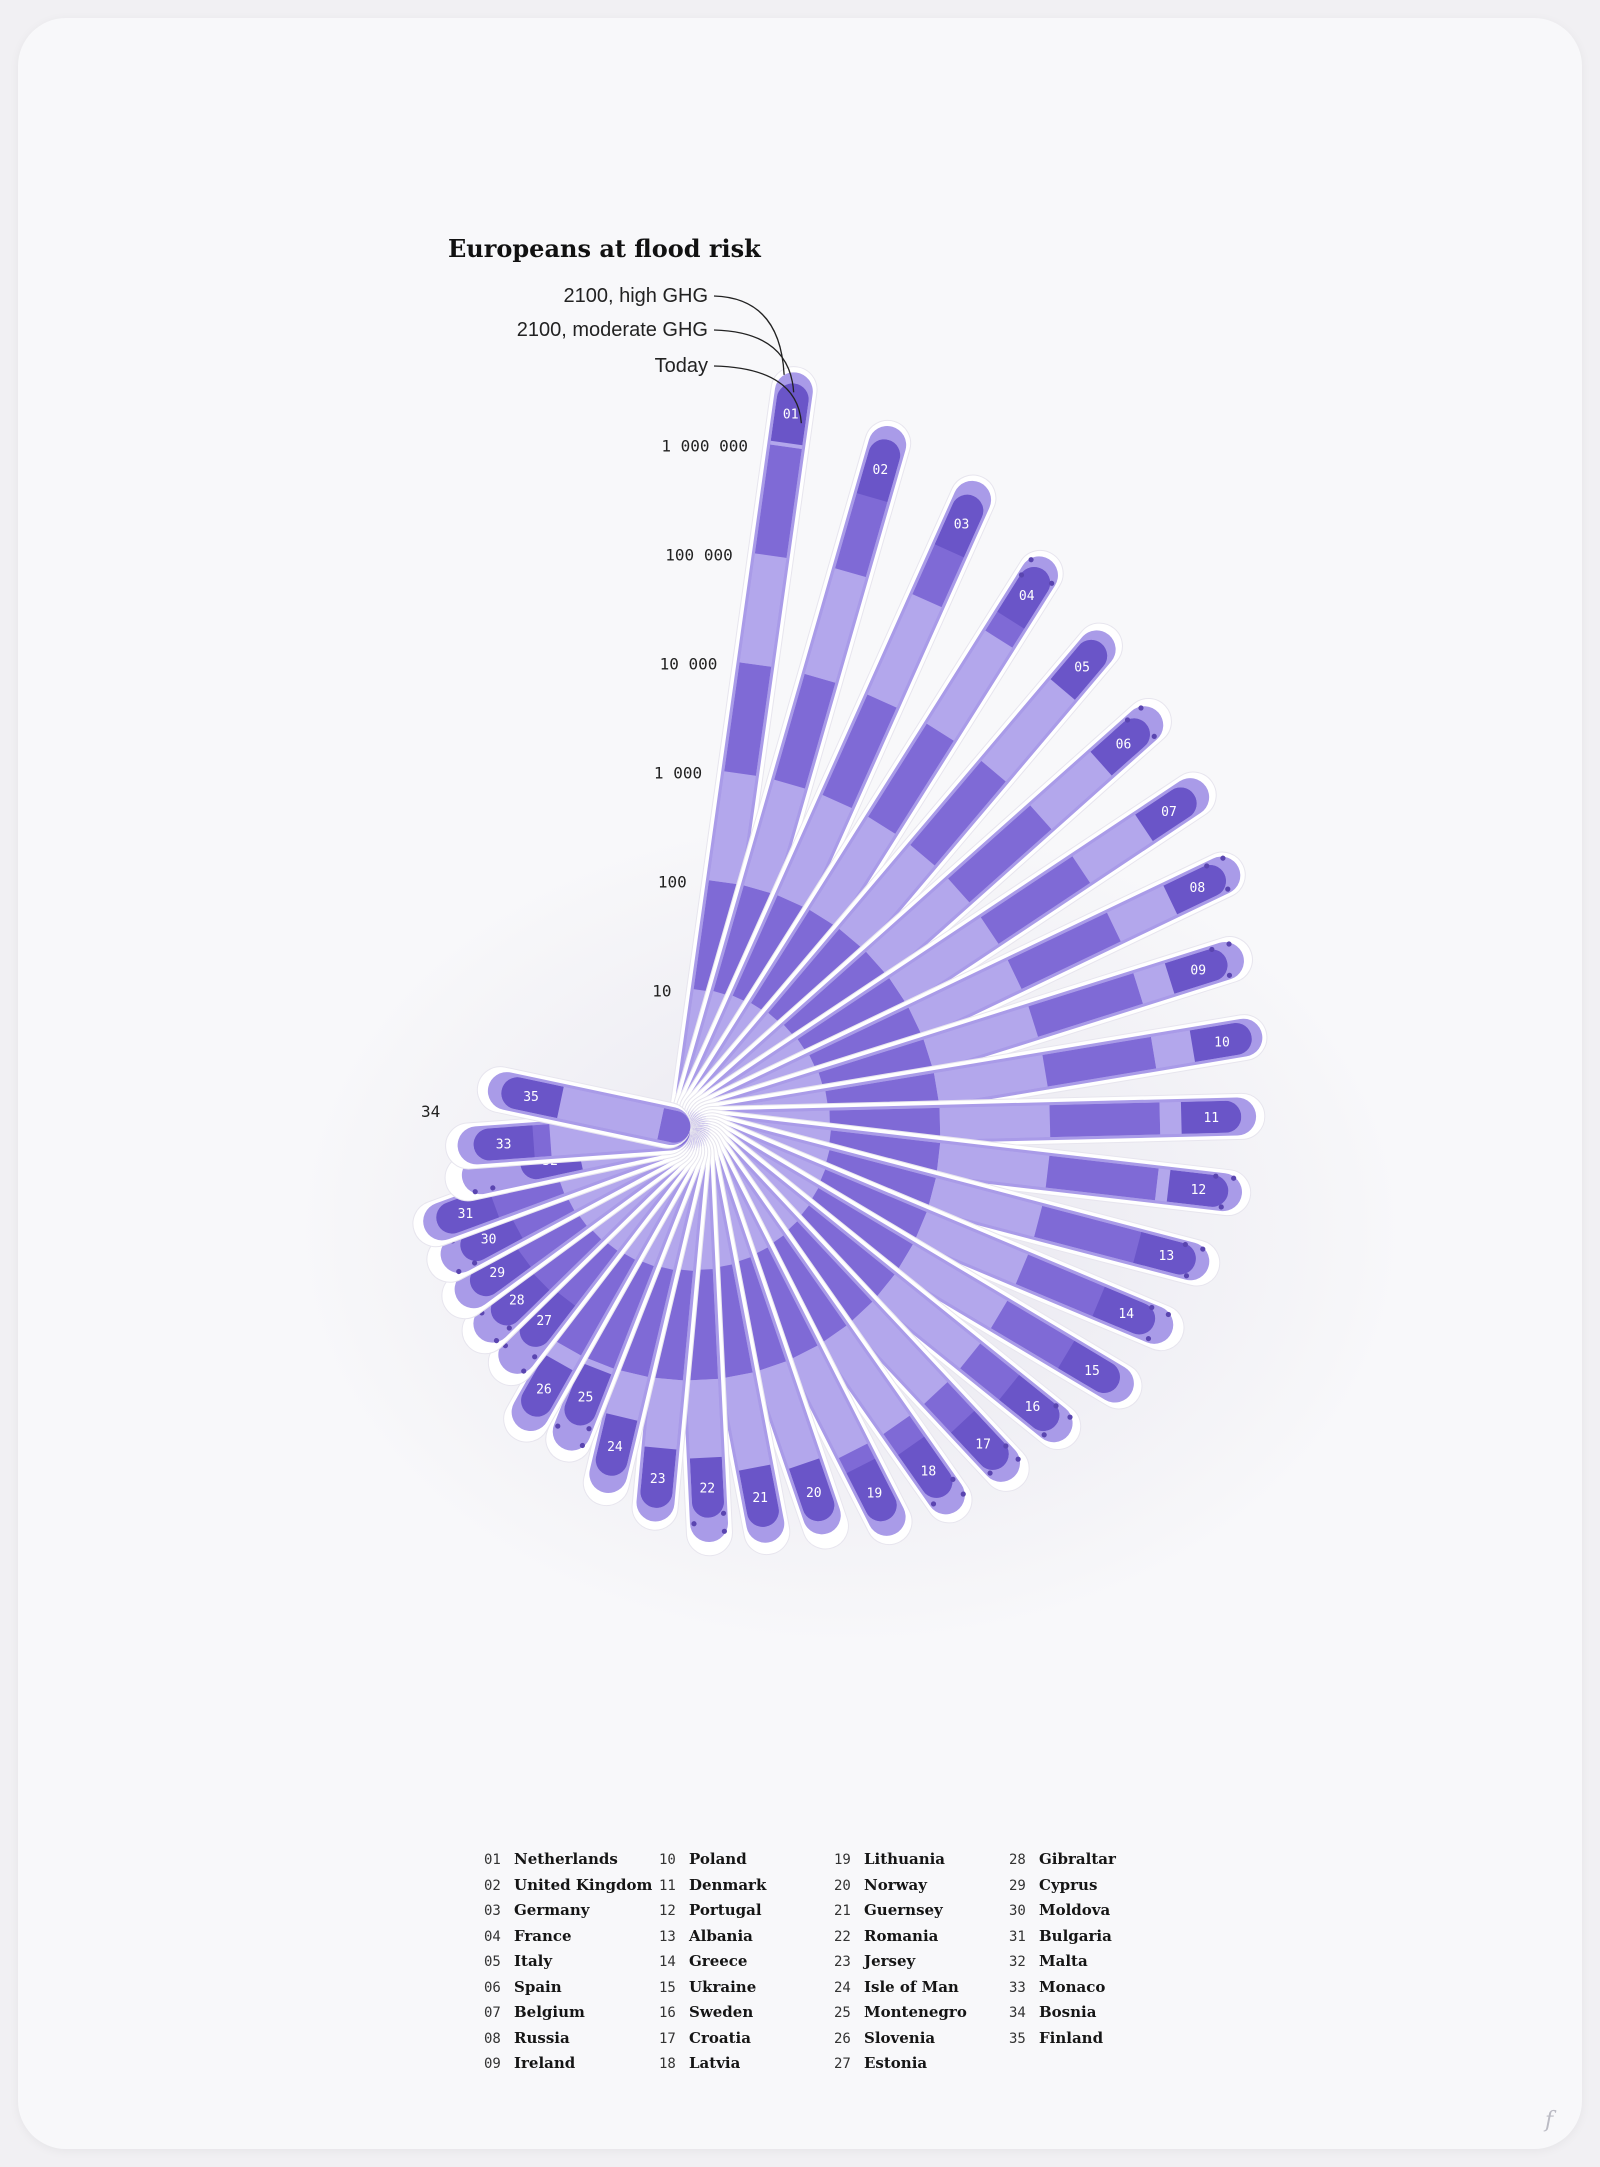  Describe the element at coordinates (1033, 1407) in the screenshot. I see `ray-number-16: 16` at that location.